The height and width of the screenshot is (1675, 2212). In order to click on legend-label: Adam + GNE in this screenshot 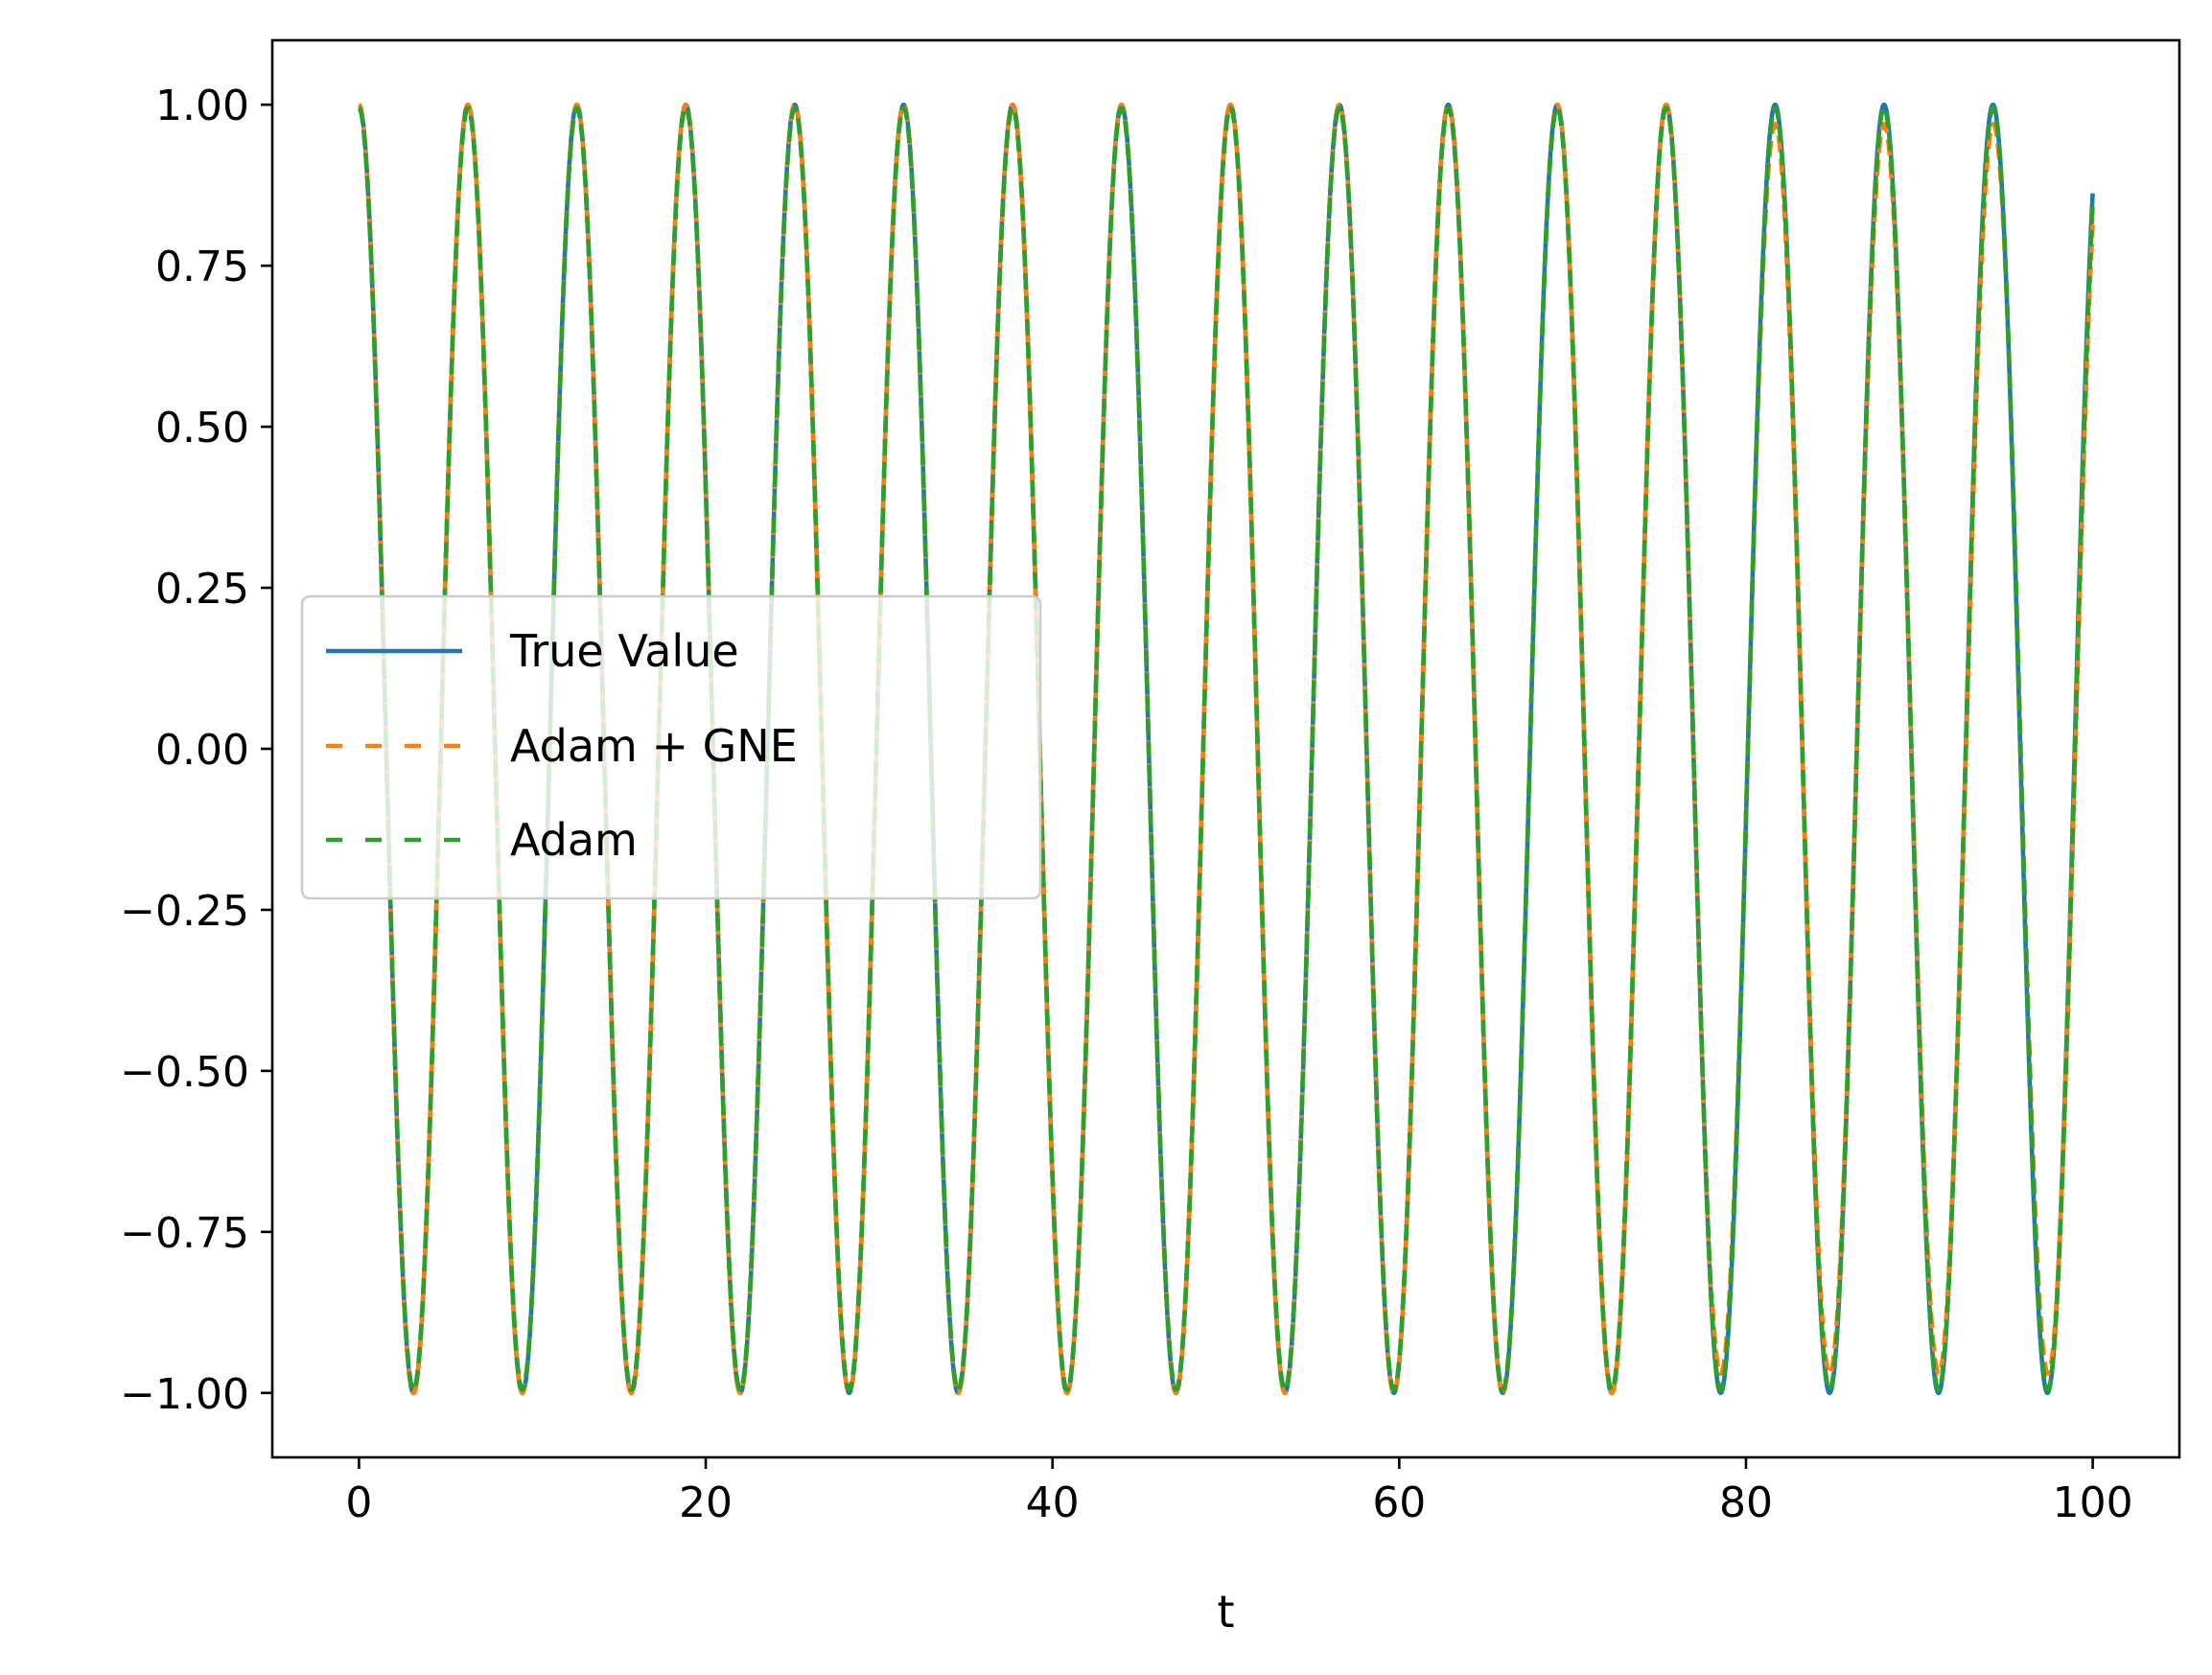, I will do `click(654, 746)`.